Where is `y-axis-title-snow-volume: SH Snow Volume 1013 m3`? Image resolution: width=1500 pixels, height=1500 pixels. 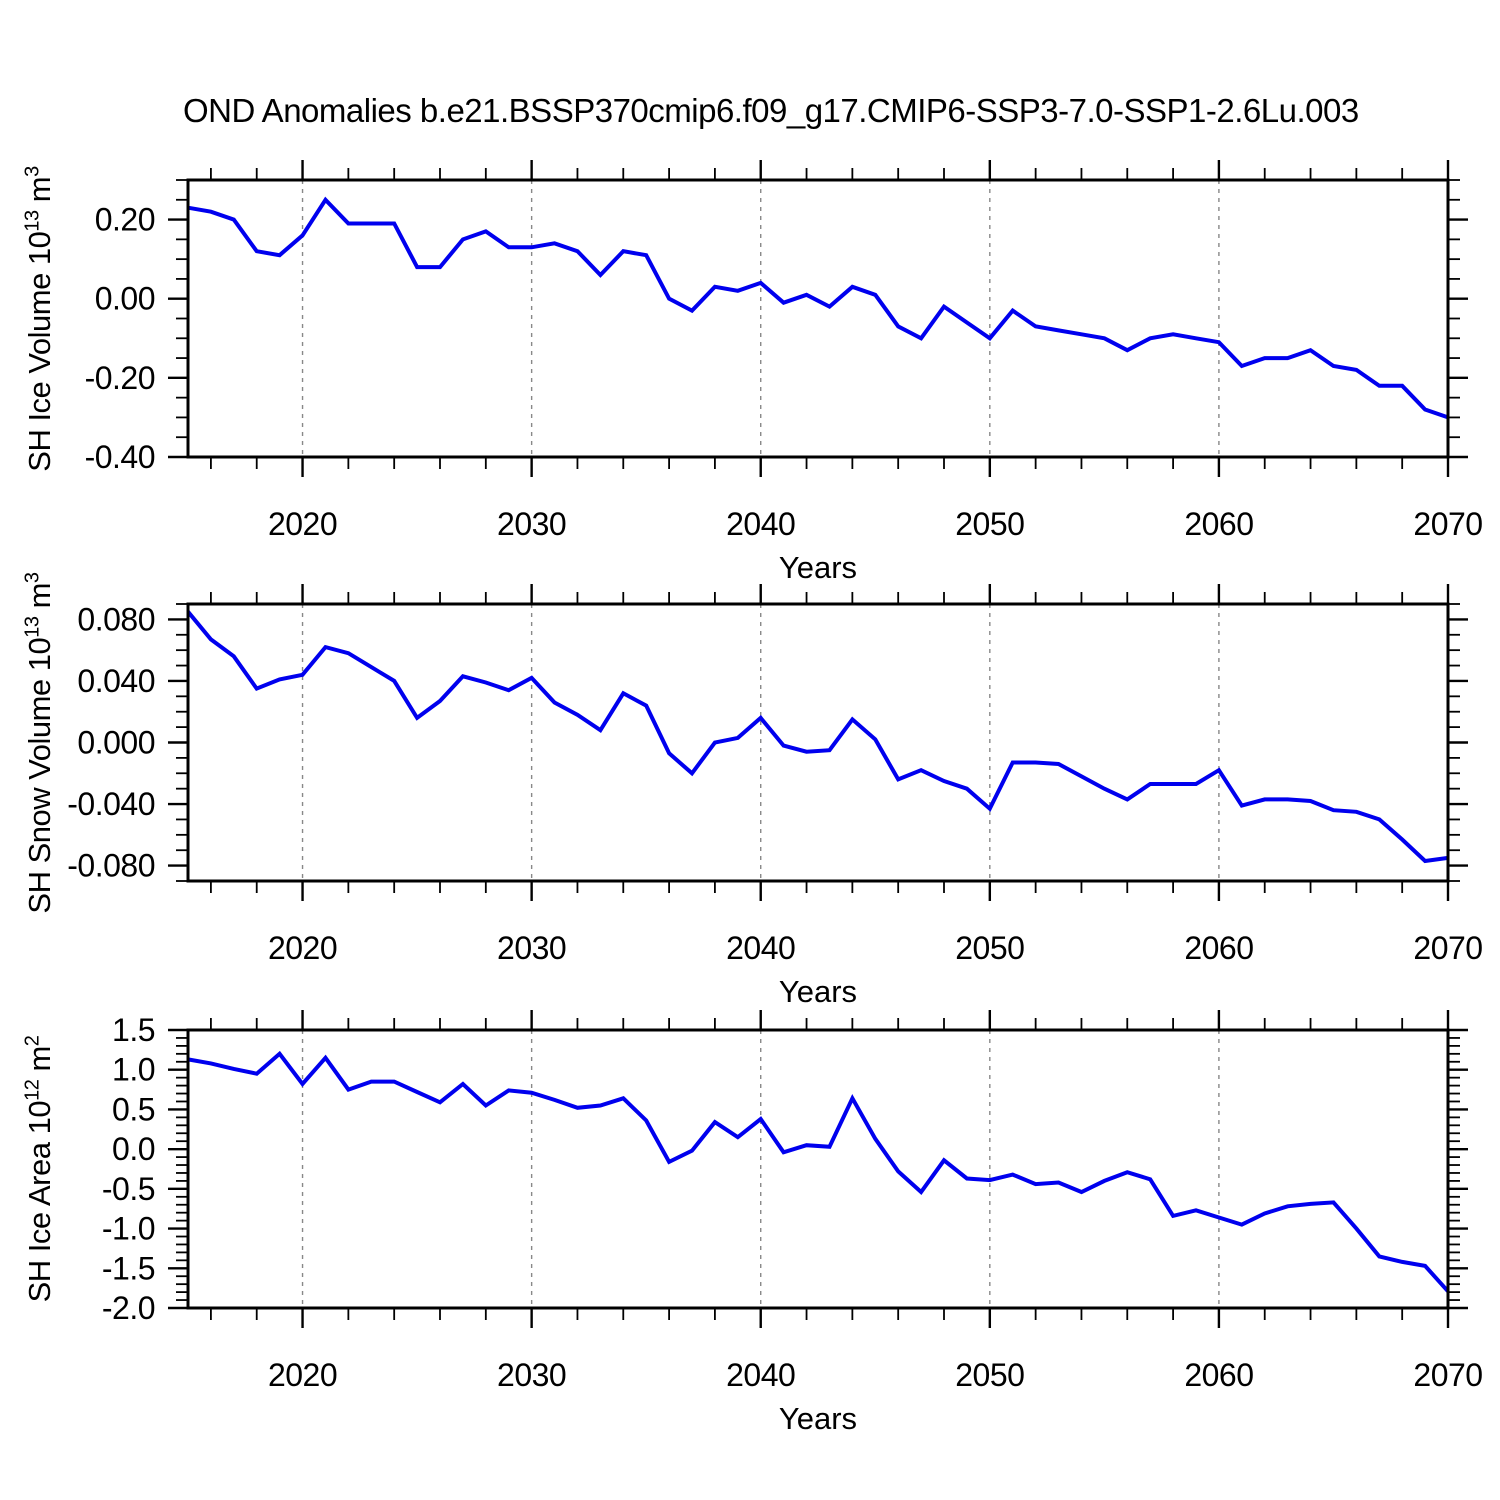 y-axis-title-snow-volume: SH Snow Volume 1013 m3 is located at coordinates (40, 743).